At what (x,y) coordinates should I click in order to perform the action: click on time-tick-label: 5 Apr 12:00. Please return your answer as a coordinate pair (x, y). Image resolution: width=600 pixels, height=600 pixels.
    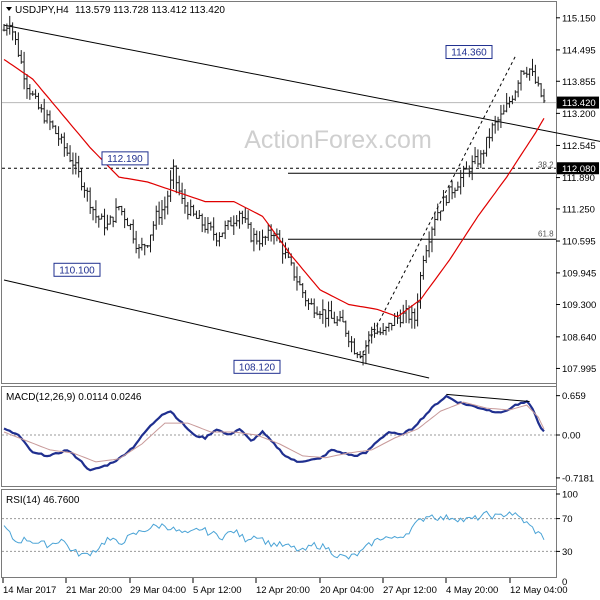
    Looking at the image, I should click on (217, 590).